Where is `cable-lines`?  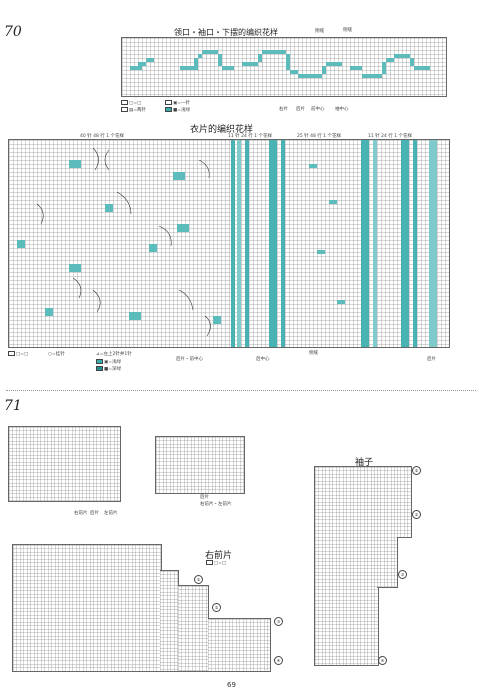
cable-lines is located at coordinates (123, 242).